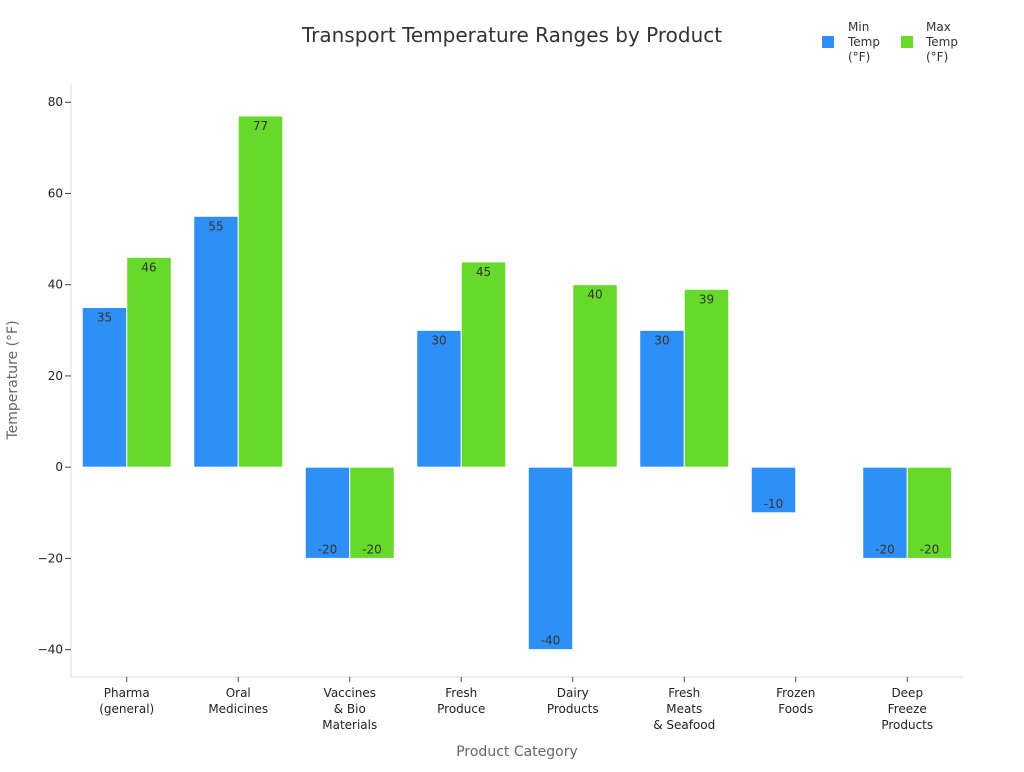 This screenshot has width=1024, height=772. Describe the element at coordinates (238, 693) in the screenshot. I see `x-tick-label-line: Oral` at that location.